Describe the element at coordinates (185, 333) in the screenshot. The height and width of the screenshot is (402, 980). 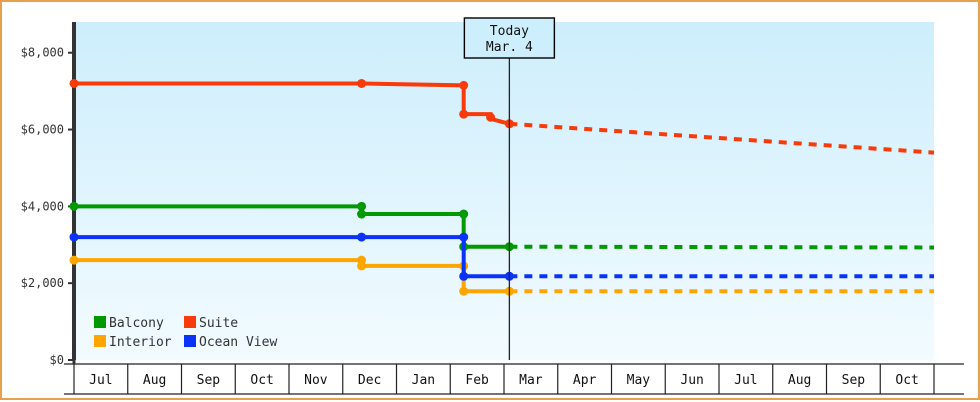
I see `legend: Balcony Suite Interior Ocean View` at that location.